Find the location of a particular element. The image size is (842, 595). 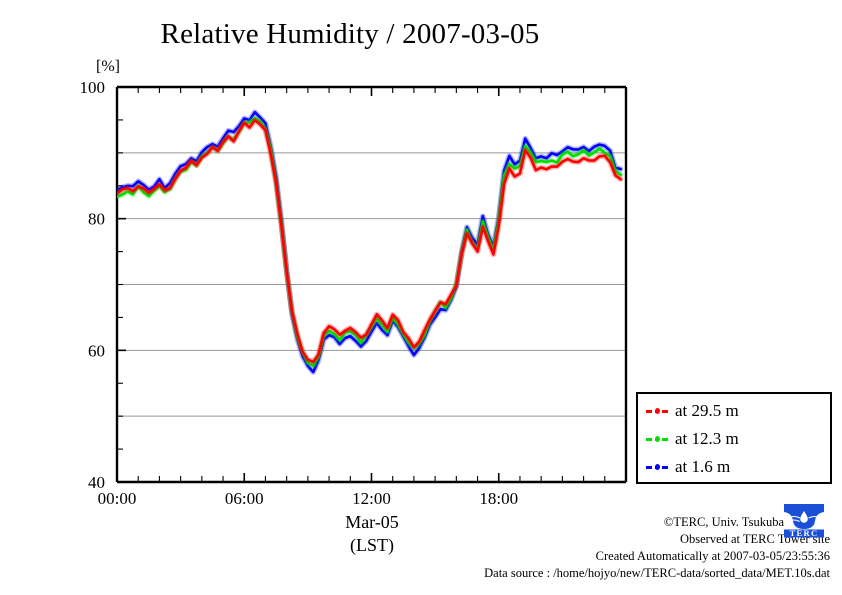

terc-logo: TERC is located at coordinates (804, 521).